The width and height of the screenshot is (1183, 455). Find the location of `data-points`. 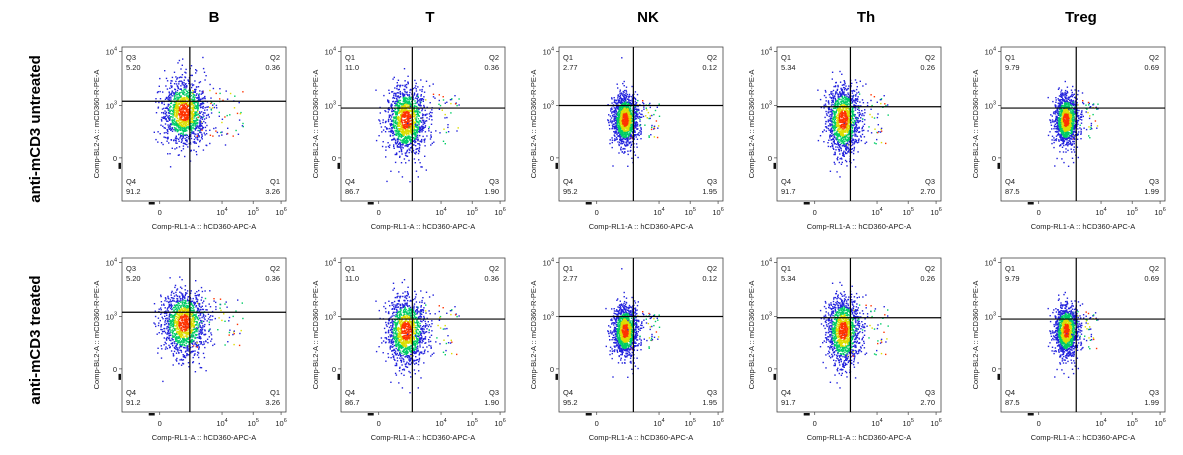

data-points is located at coordinates (853, 124).